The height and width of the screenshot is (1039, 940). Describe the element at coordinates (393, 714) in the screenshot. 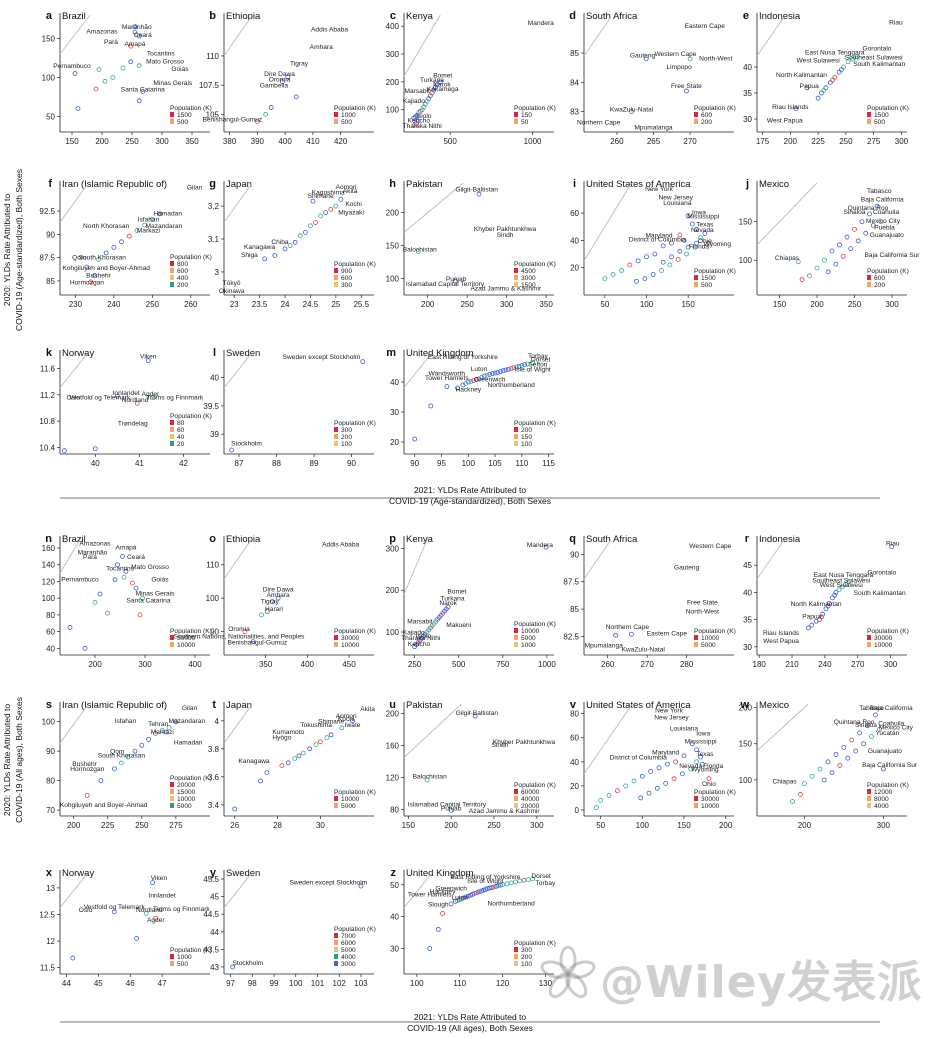

I see `y-tick-label-u: 200` at that location.